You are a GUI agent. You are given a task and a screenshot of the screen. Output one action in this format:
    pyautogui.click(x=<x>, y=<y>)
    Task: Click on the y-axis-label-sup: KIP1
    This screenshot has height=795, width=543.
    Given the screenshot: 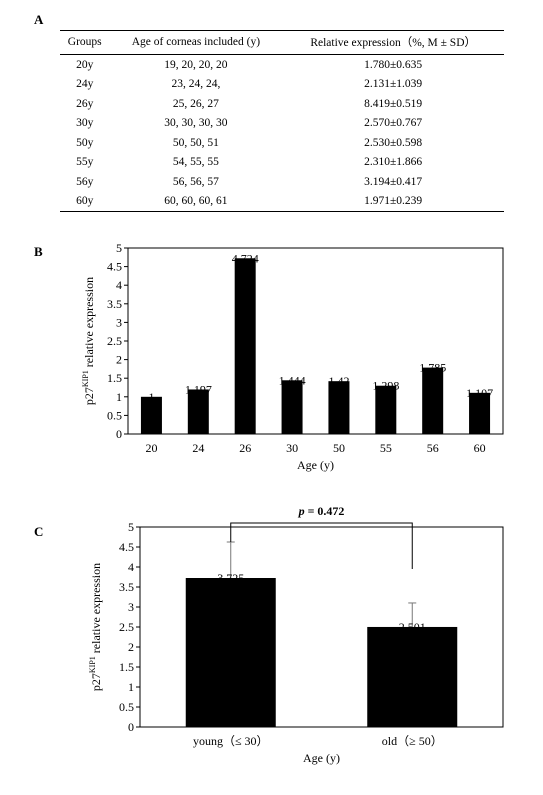 What is the action you would take?
    pyautogui.click(x=92, y=664)
    